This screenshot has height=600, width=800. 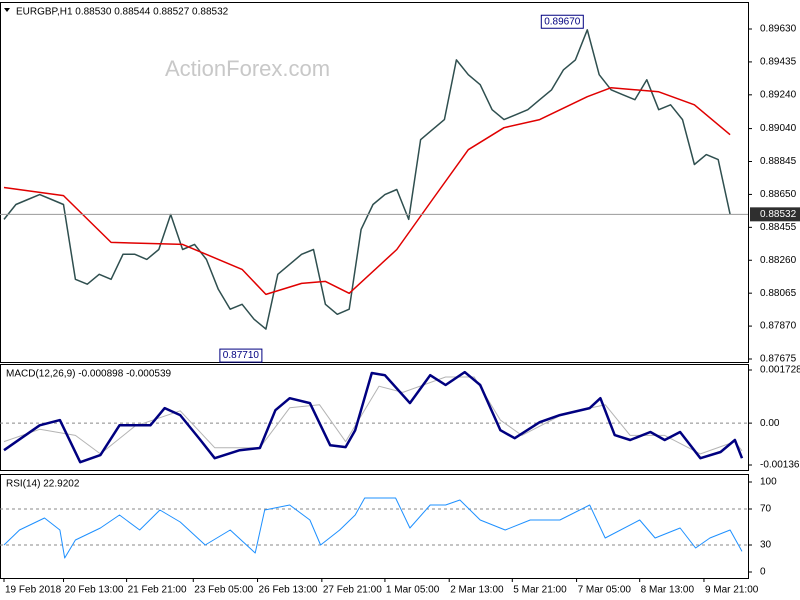 I want to click on x-tick-label: 1 Mar 05:00, so click(x=413, y=590).